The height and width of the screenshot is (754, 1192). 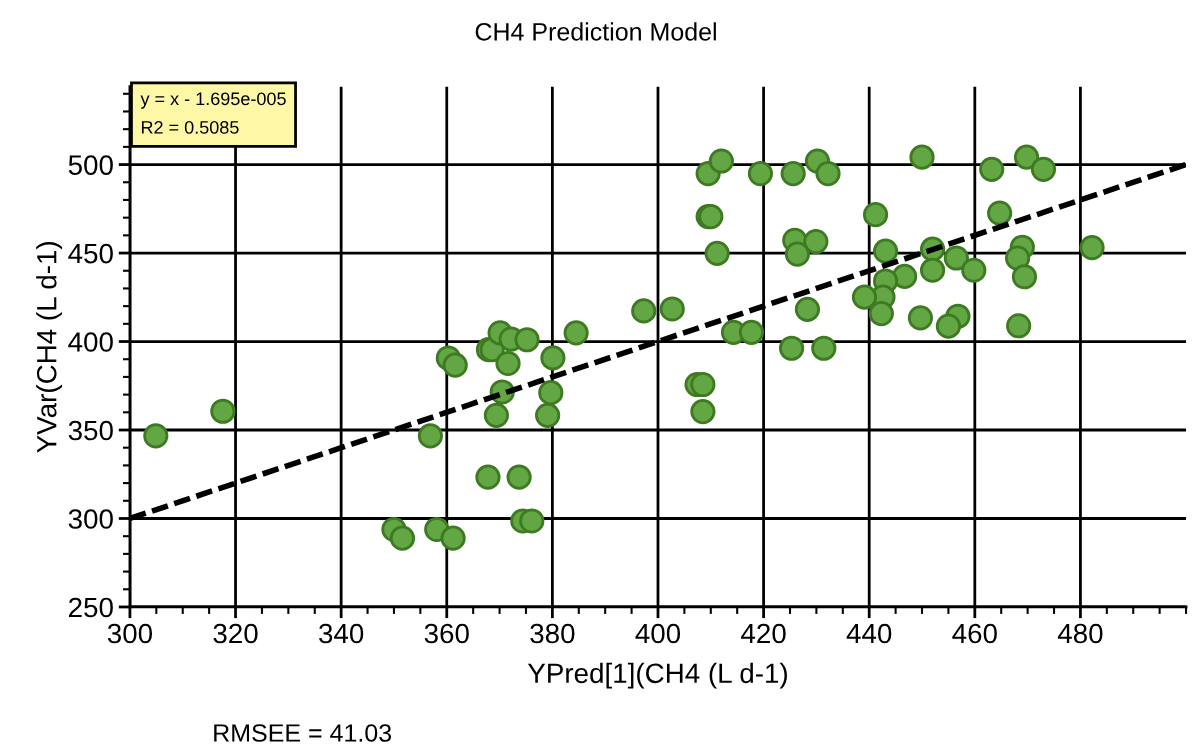 I want to click on x-tick-label: 440, so click(x=869, y=633).